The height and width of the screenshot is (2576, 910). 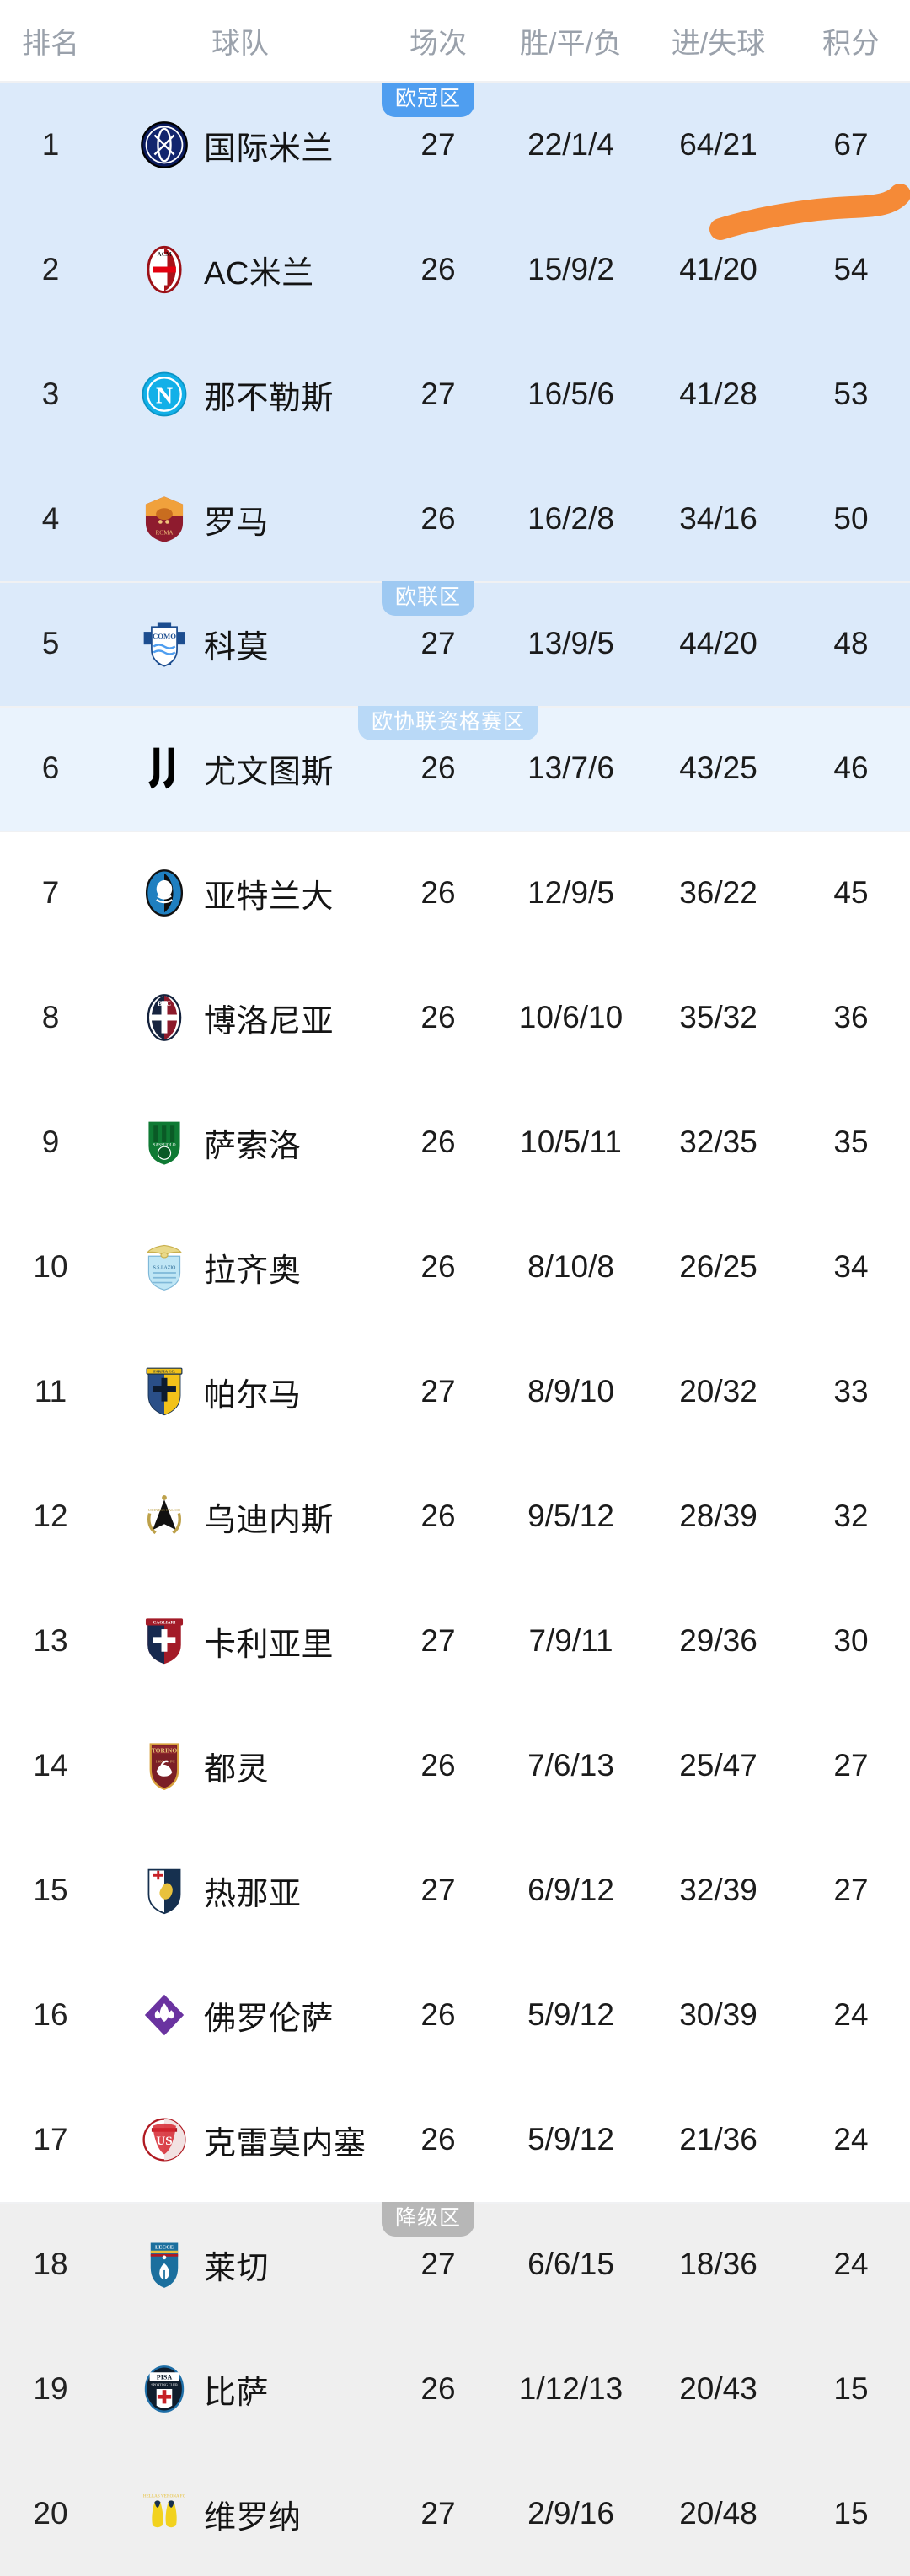 I want to click on table-row: 19 PISA SPORTING CLUB 比萨 26 1/12/13 20/43 15, so click(x=455, y=2389).